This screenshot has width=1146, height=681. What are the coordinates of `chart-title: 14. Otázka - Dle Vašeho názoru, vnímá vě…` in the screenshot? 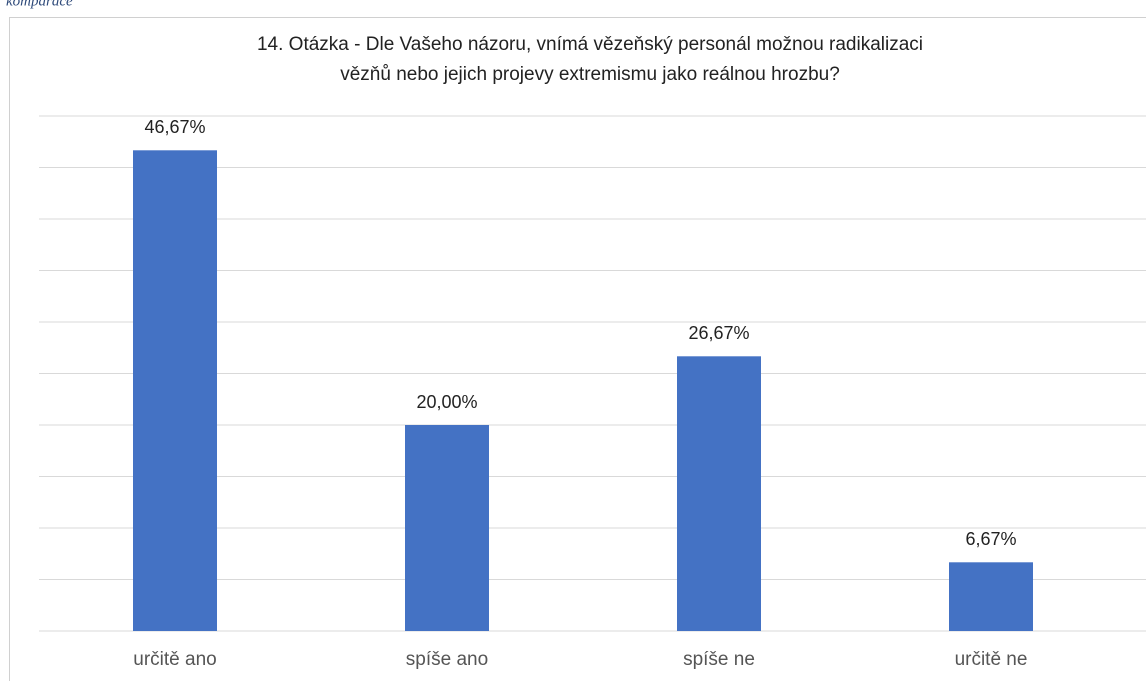 It's located at (590, 44).